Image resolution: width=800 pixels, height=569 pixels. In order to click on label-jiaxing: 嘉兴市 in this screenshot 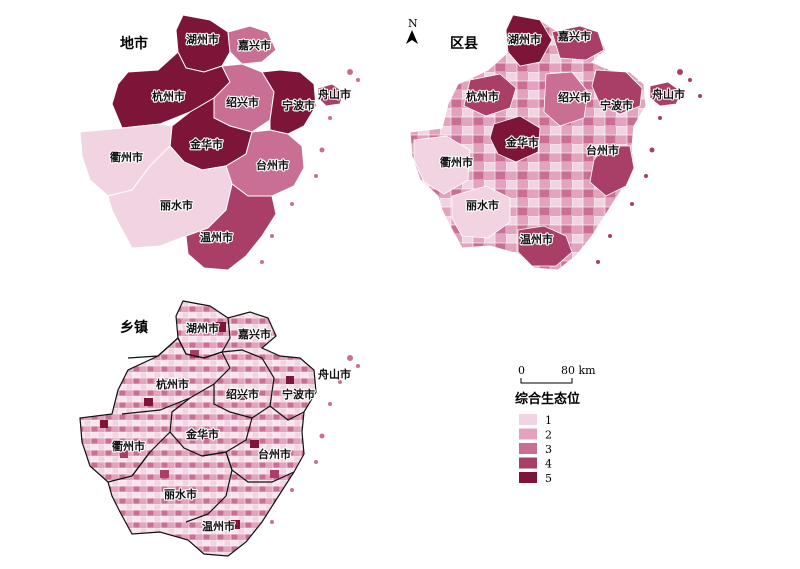, I will do `click(254, 45)`.